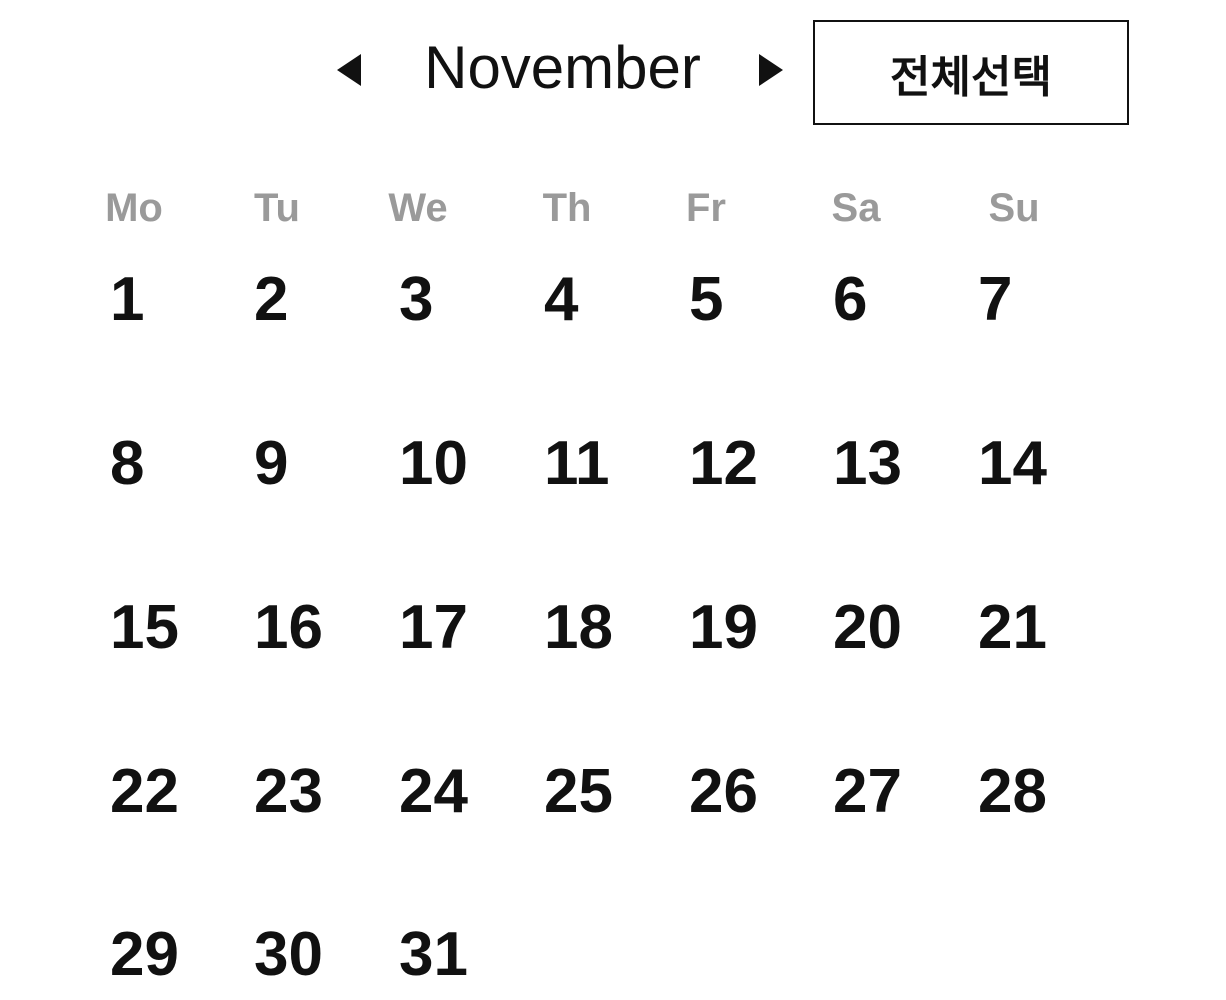 The height and width of the screenshot is (1000, 1226). I want to click on calendar-day: 9, so click(271, 463).